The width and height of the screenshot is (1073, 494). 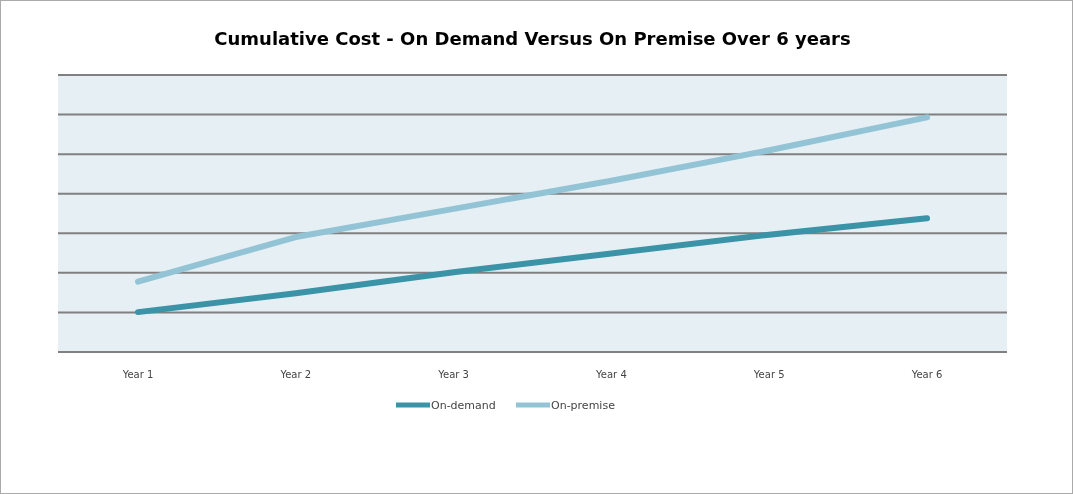 What do you see at coordinates (295, 374) in the screenshot?
I see `x-tick-label: Year 2` at bounding box center [295, 374].